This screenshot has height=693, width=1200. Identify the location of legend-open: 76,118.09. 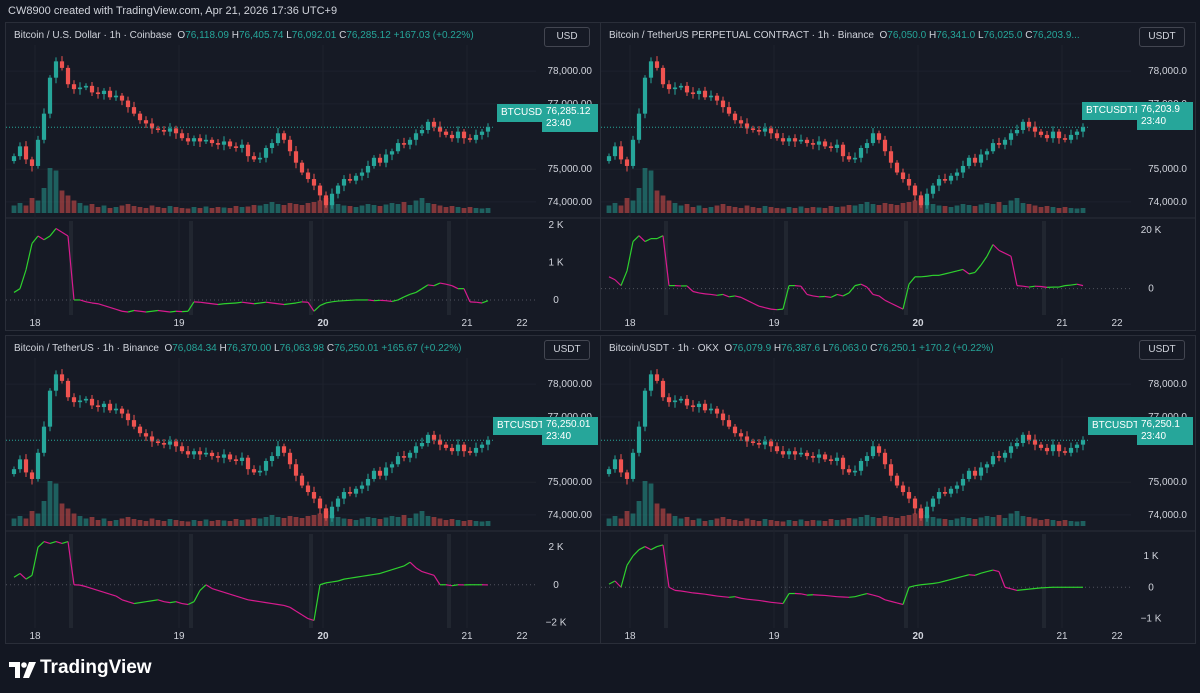
(207, 35).